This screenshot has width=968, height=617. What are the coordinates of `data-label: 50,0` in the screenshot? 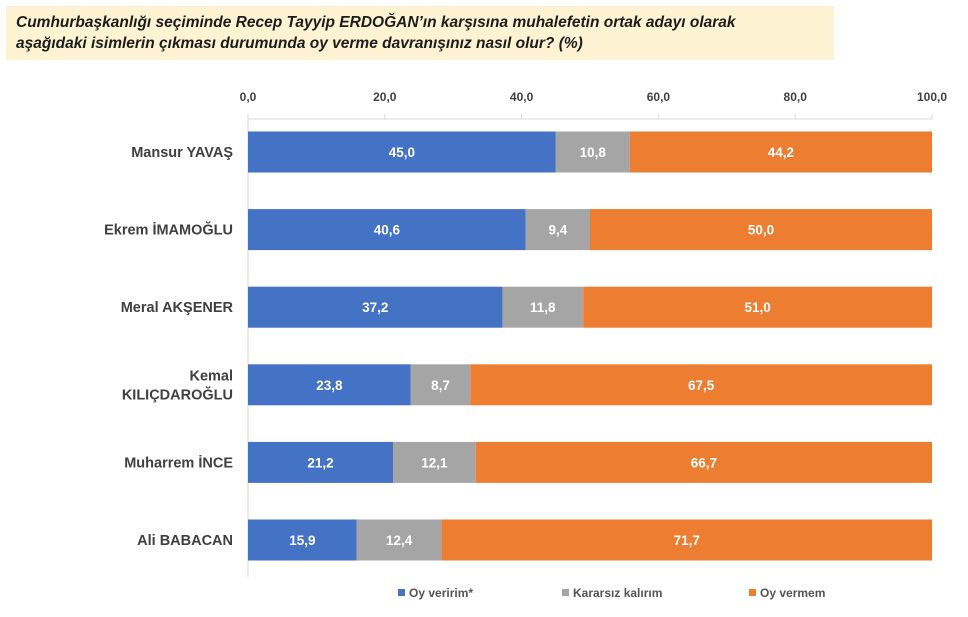 It's located at (761, 230).